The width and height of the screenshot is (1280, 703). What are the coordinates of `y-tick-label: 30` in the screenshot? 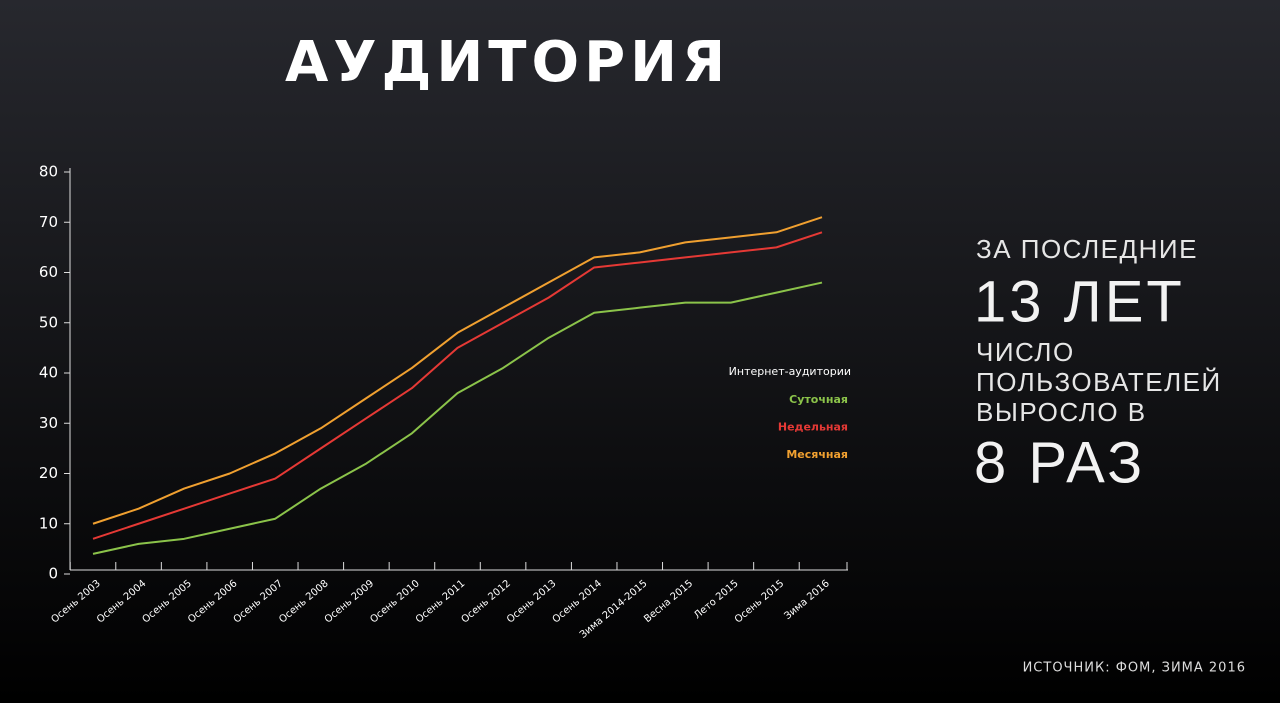 It's located at (48, 423).